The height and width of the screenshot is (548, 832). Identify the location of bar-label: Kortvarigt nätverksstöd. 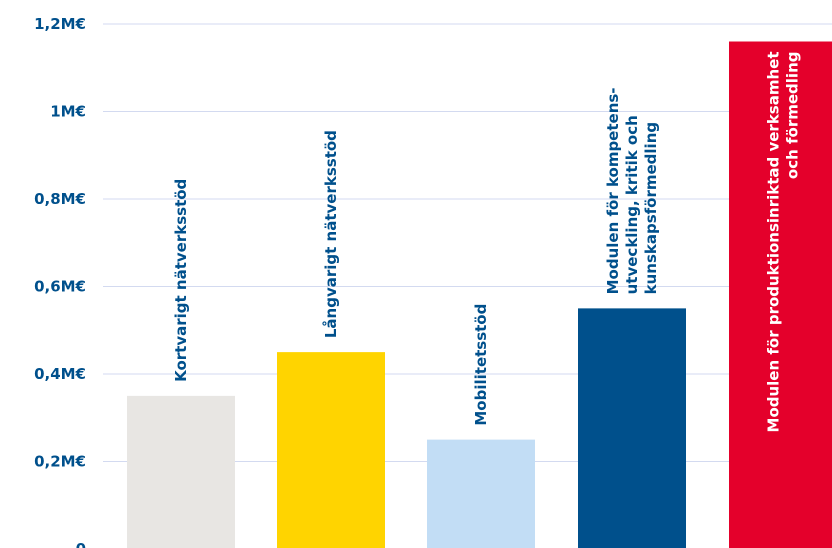
(181, 280).